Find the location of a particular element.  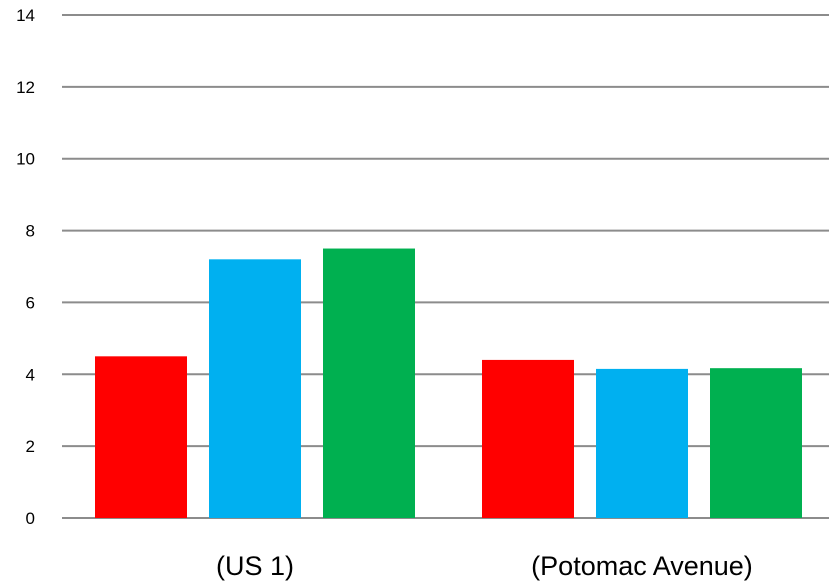

bar-cat1-series1 is located at coordinates (642, 443).